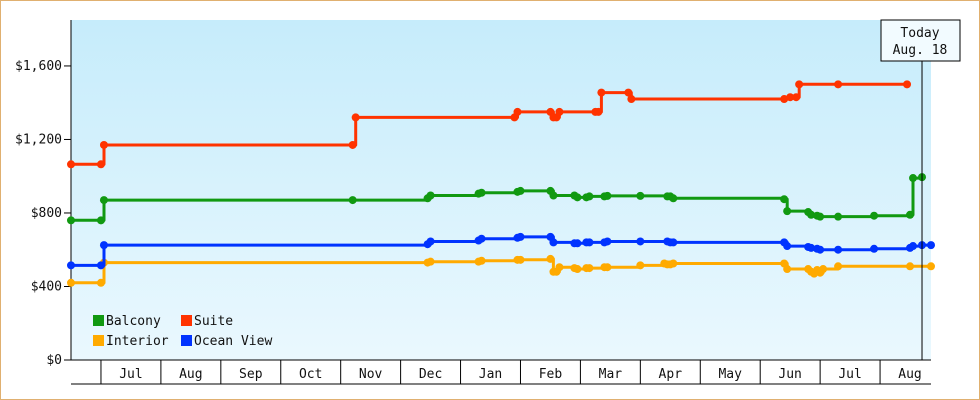 The height and width of the screenshot is (400, 980). I want to click on legend-label-interior: Interior, so click(137, 341).